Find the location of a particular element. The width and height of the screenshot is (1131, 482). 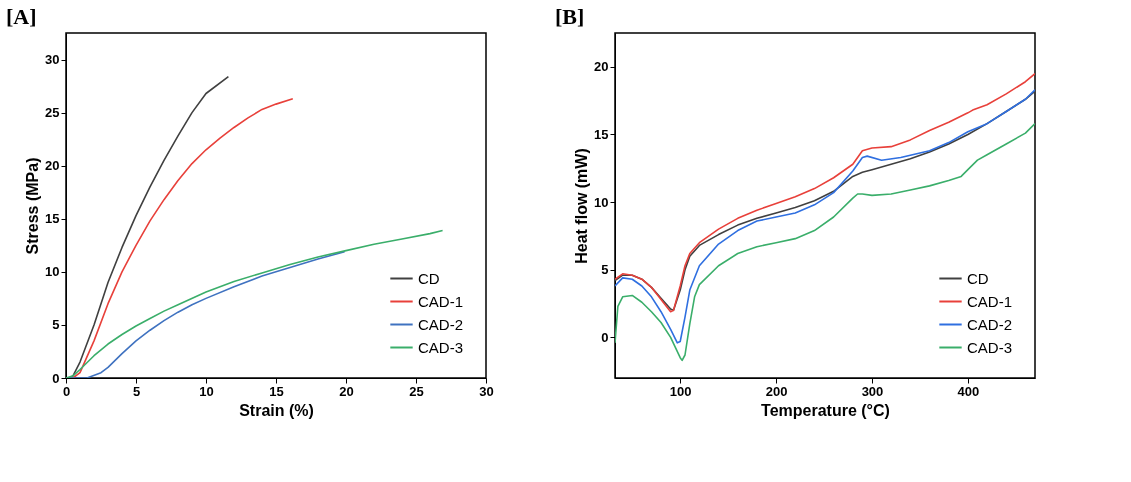

x-tick-label: 0 is located at coordinates (66, 391).